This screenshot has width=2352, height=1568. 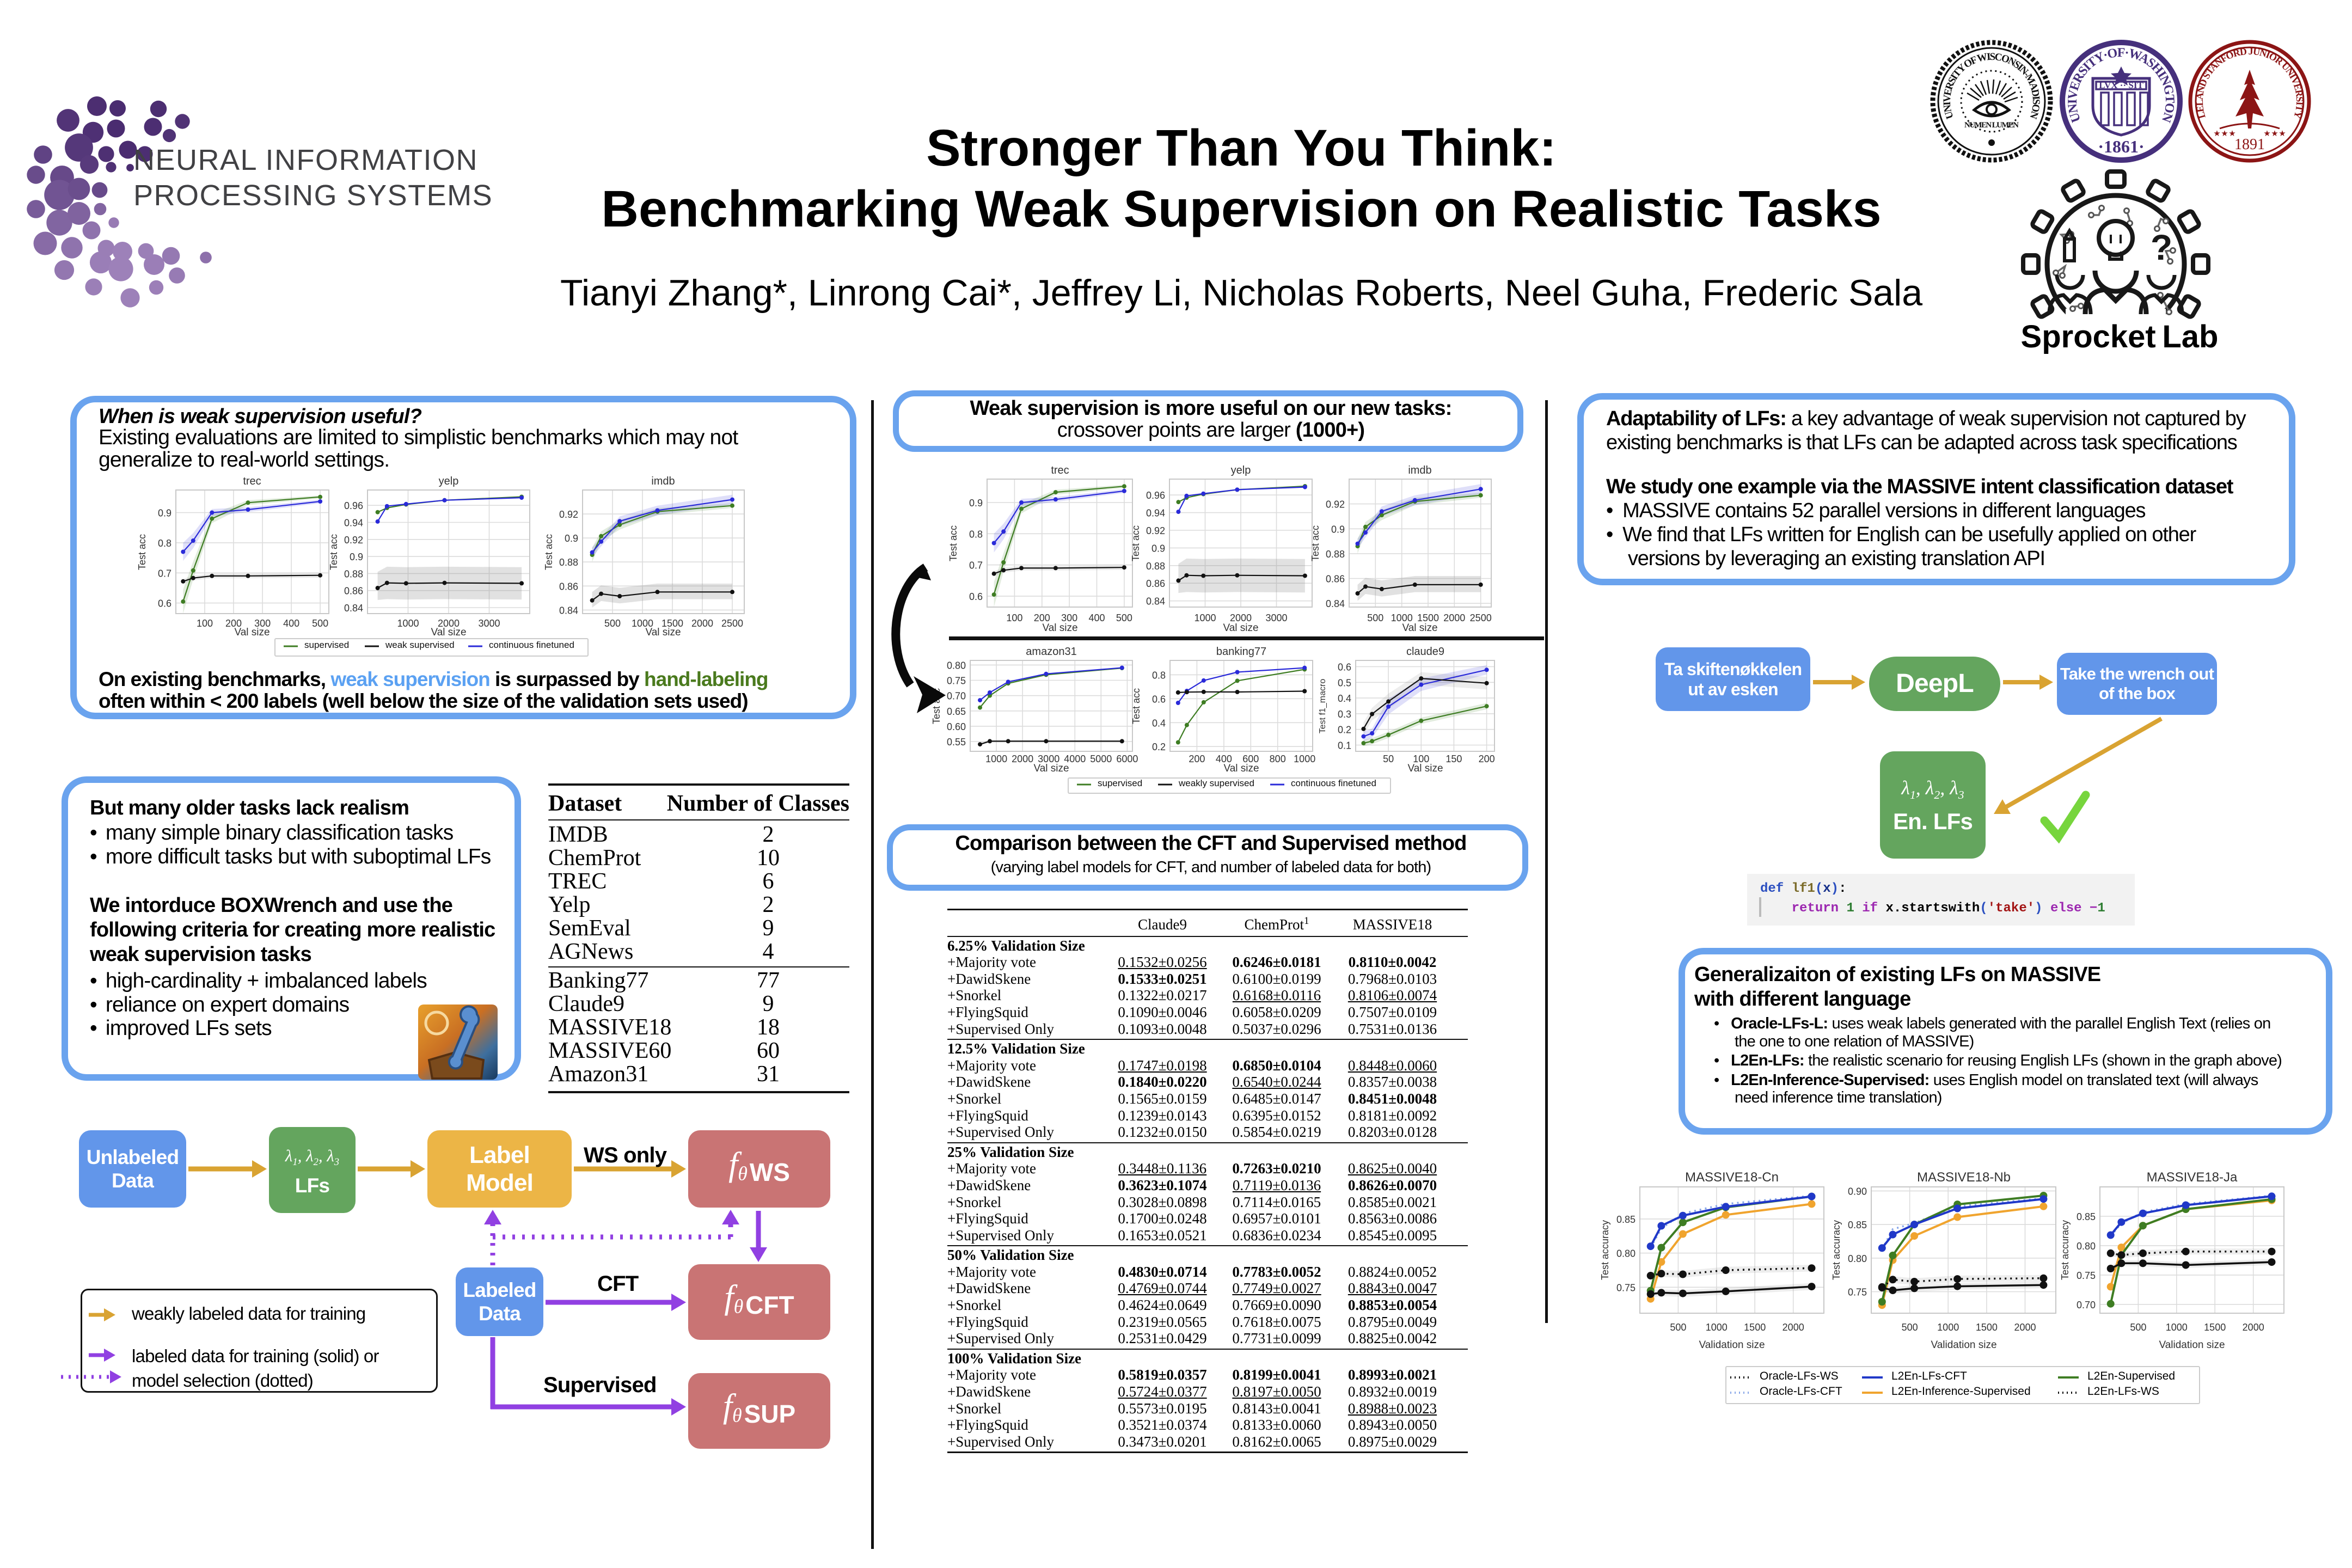 What do you see at coordinates (663, 481) in the screenshot?
I see `svg-text: imdb` at bounding box center [663, 481].